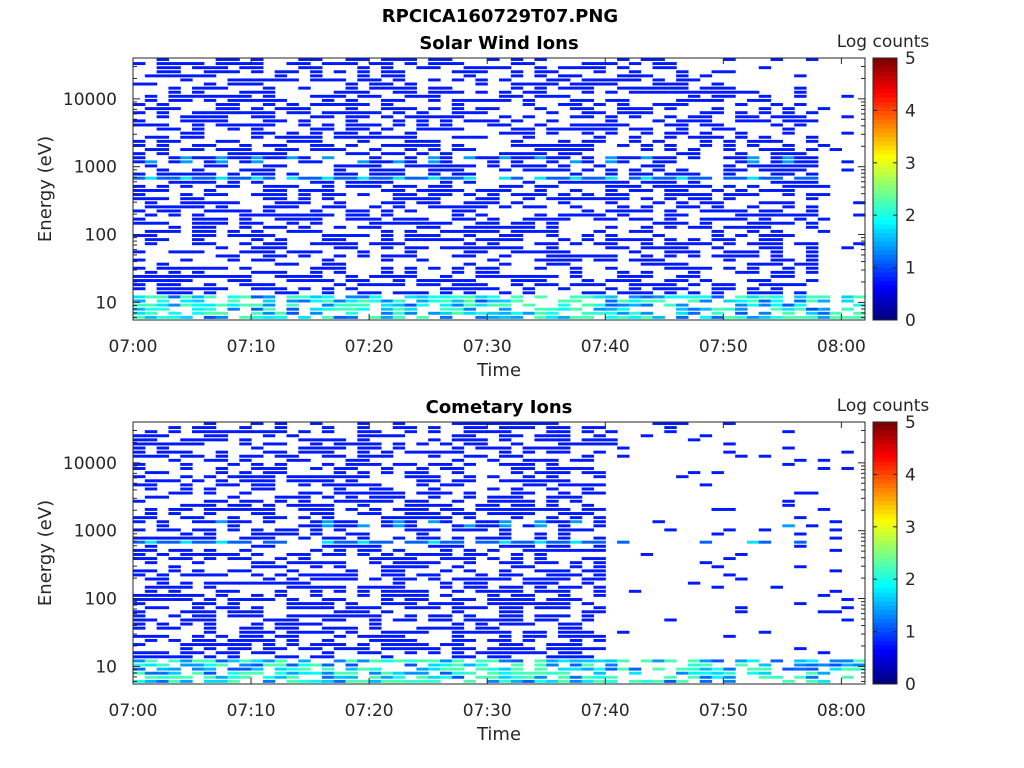 The image size is (1024, 768). What do you see at coordinates (885, 301) in the screenshot?
I see `colorbar-segment` at bounding box center [885, 301].